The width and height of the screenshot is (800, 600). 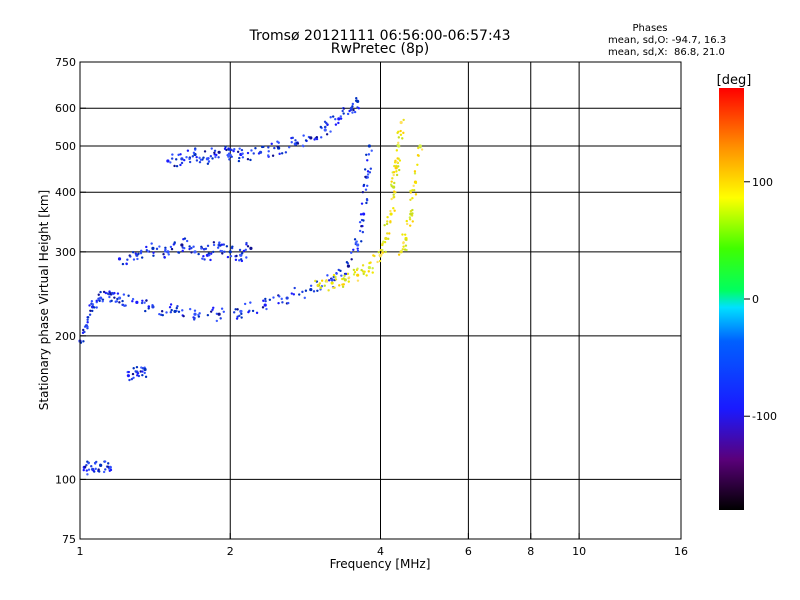 I want to click on y-tick-label: 400, so click(x=65, y=192).